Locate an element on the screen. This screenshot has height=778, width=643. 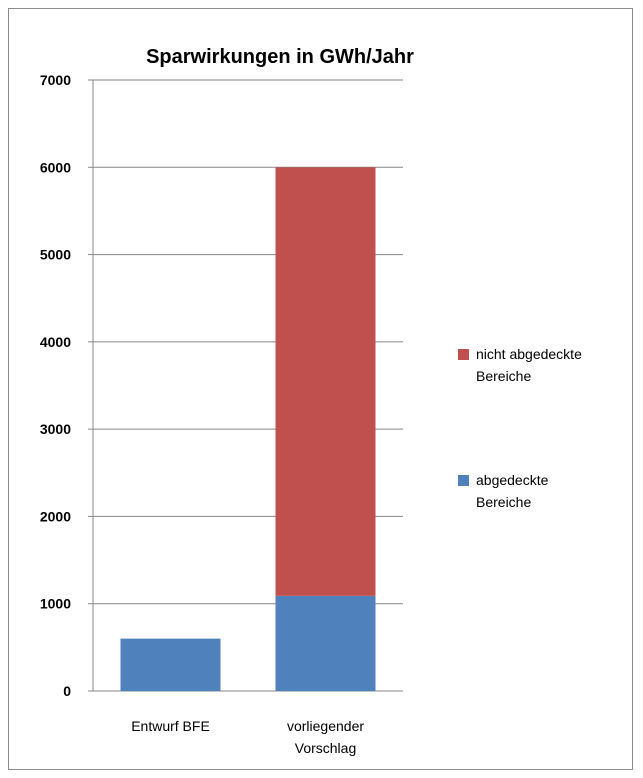
y-tick-label: 2000 is located at coordinates (55, 516).